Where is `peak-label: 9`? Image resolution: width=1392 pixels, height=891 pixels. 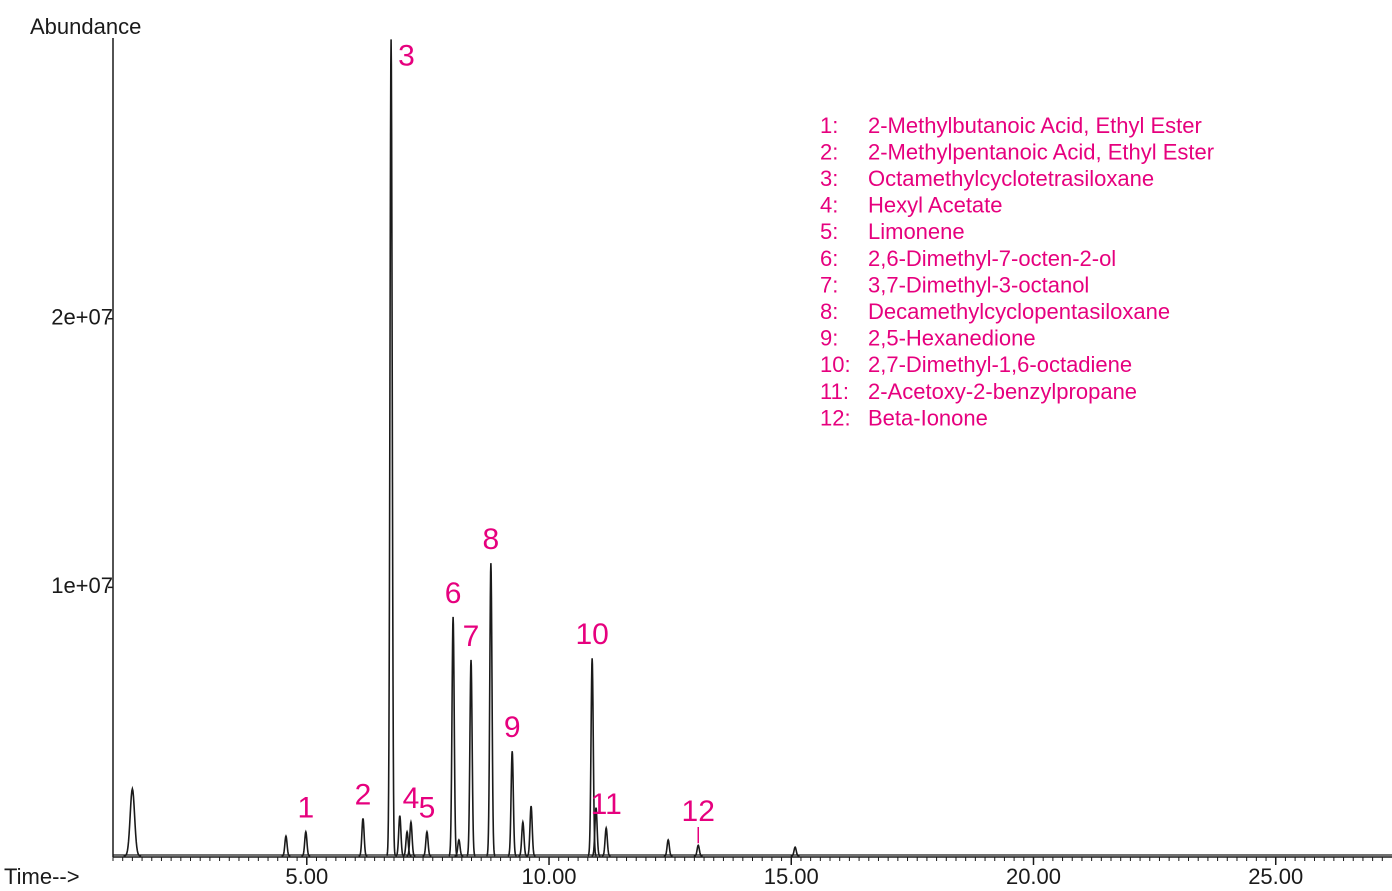
peak-label: 9 is located at coordinates (512, 727).